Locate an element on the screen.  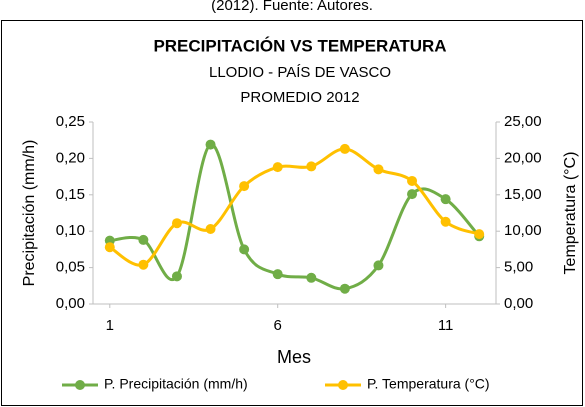
y2-tick-label: 5,00 is located at coordinates (518, 267).